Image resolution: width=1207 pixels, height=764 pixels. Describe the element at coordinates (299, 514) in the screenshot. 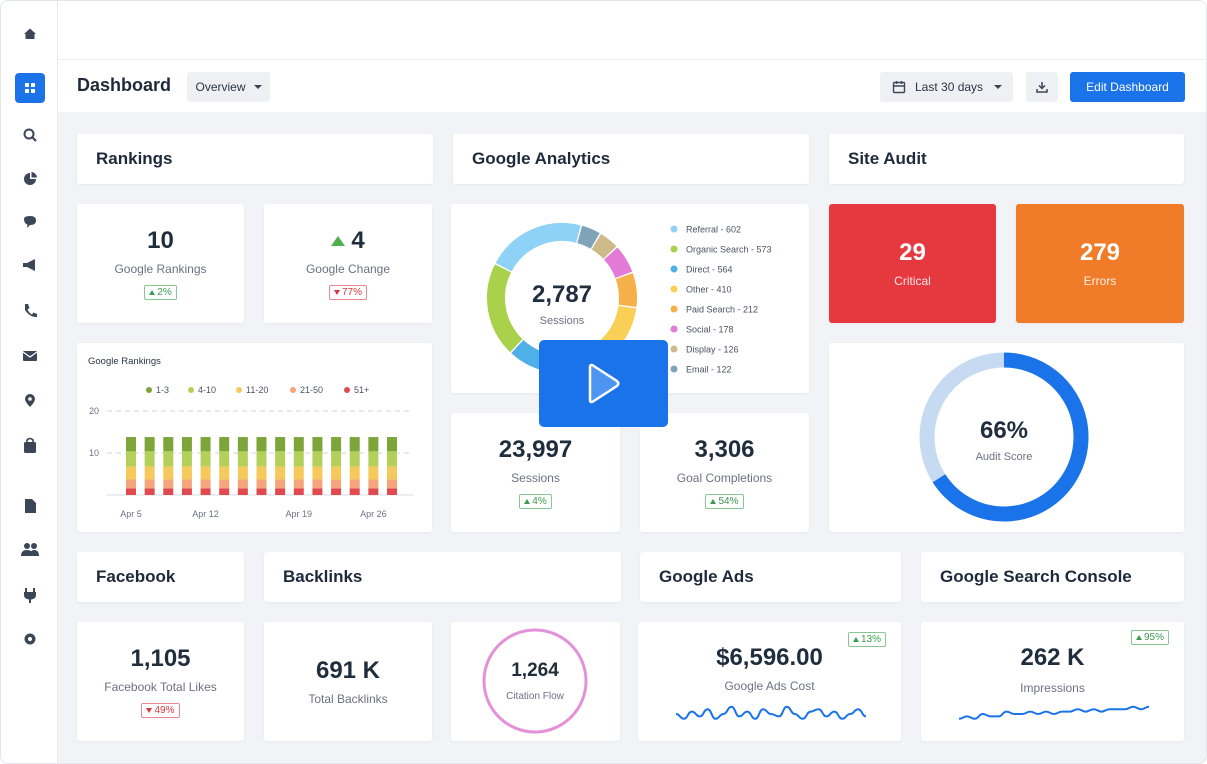

I see `x-tick-label: Apr 19` at that location.